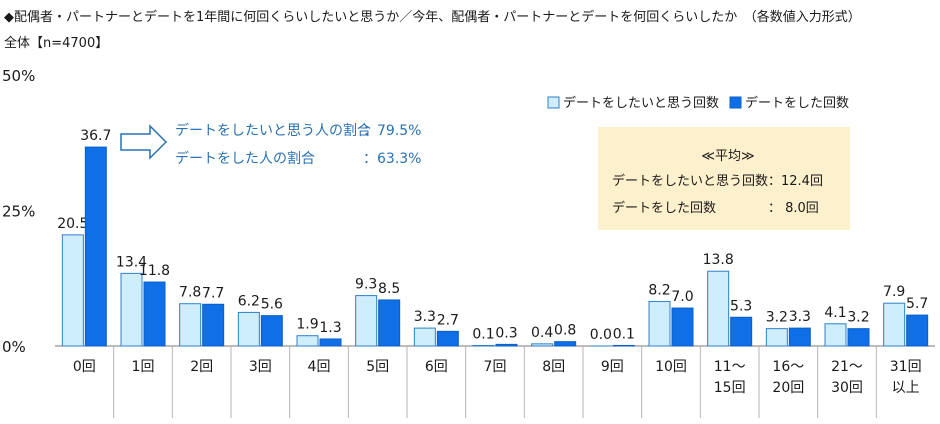 This screenshot has height=424, width=940. I want to click on category-label: 21～, so click(847, 367).